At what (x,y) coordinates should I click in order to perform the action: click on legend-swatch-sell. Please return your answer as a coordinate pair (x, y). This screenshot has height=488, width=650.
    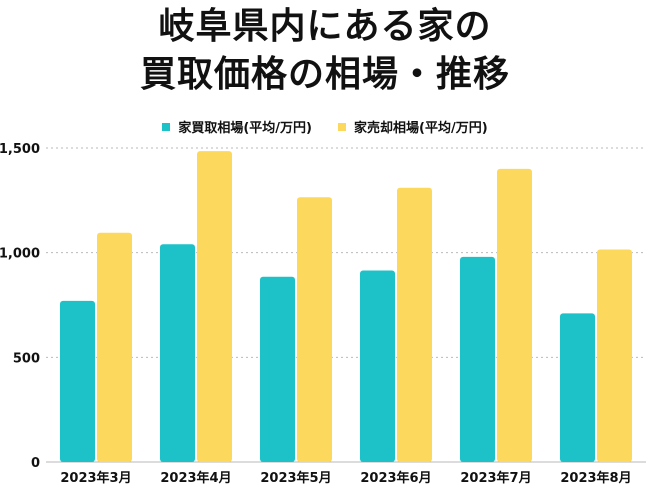
    Looking at the image, I should click on (342, 126).